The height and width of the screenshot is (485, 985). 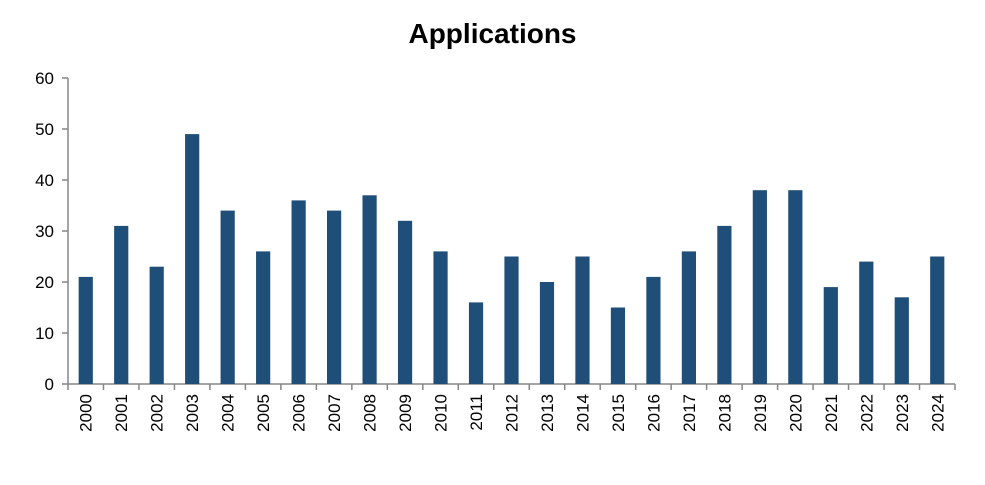 I want to click on y-tick-label: 20, so click(x=44, y=282).